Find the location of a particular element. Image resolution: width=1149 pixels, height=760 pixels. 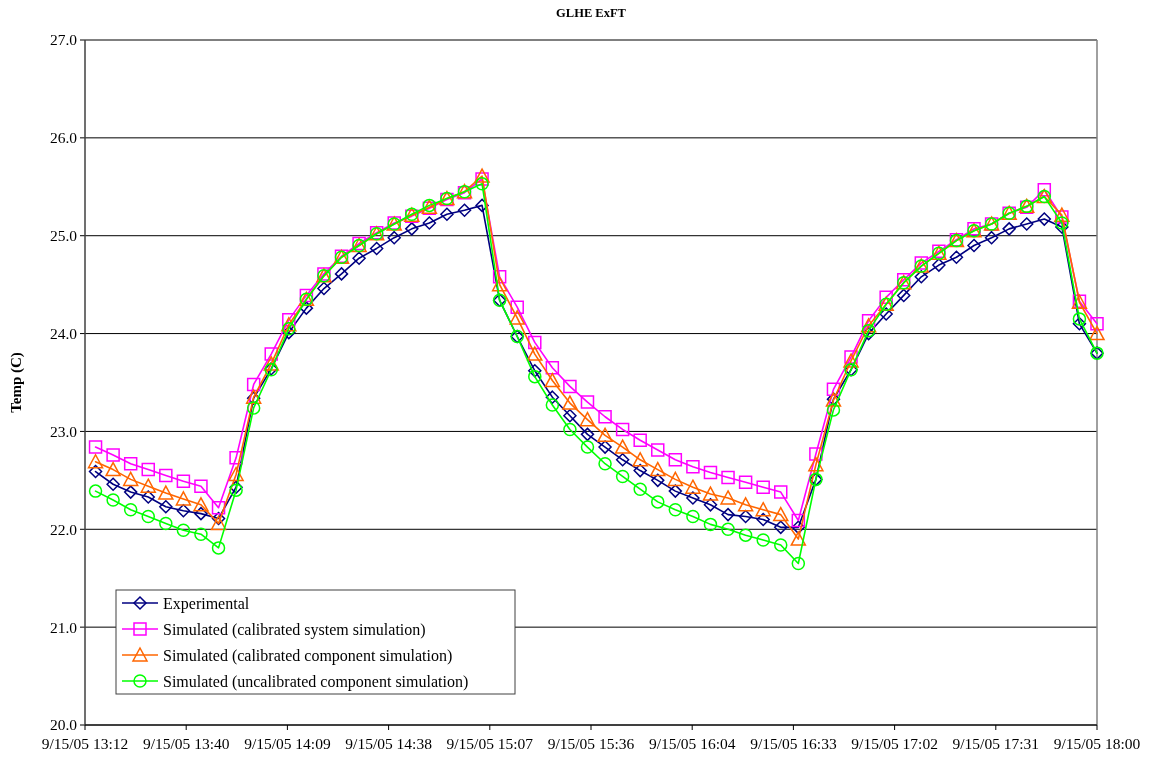

y-tick-label: 26.0 is located at coordinates (63, 138).